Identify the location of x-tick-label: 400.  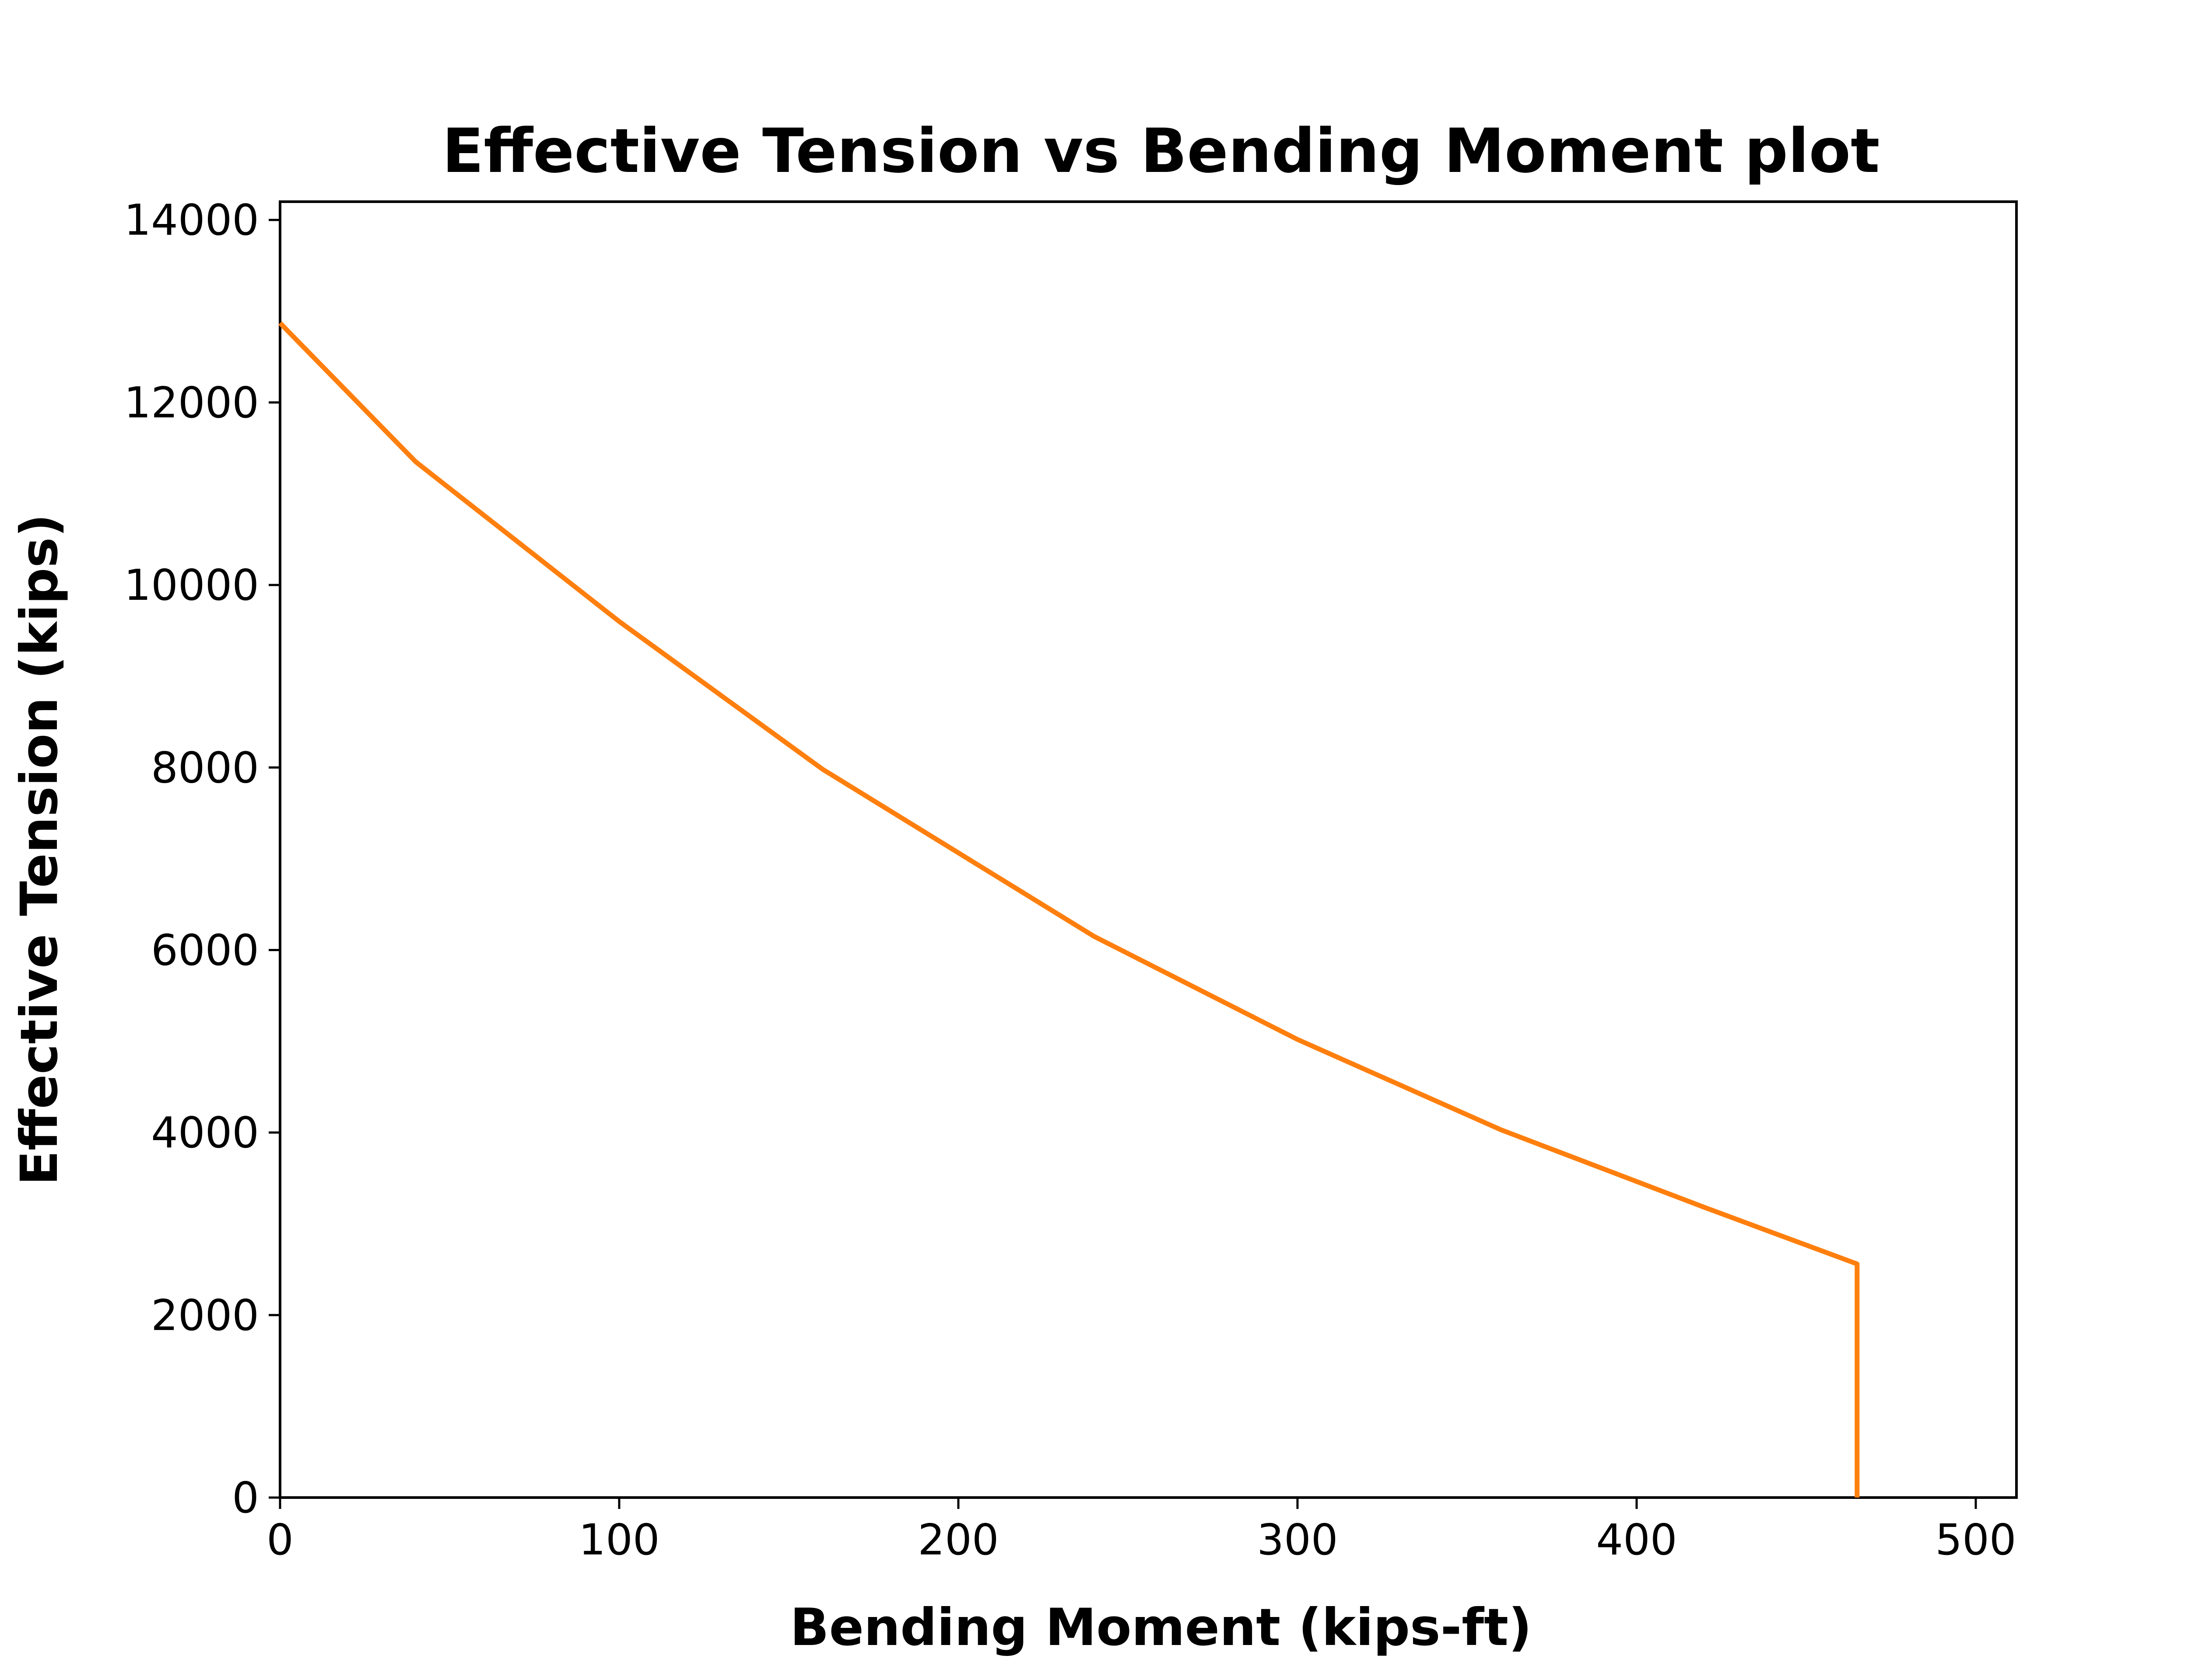
(1637, 1539).